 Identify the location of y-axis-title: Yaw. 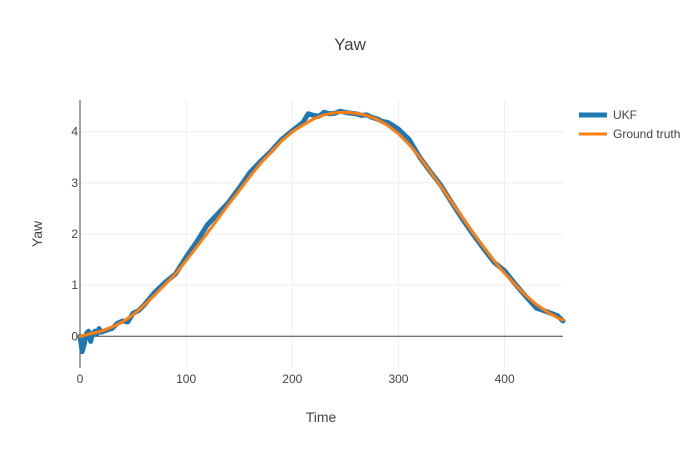
(37, 233).